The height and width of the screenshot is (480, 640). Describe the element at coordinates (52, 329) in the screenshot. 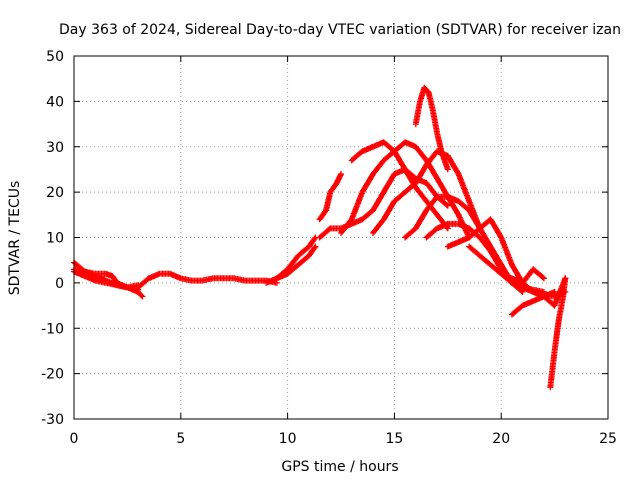

I see `y-tick-label: -10` at that location.